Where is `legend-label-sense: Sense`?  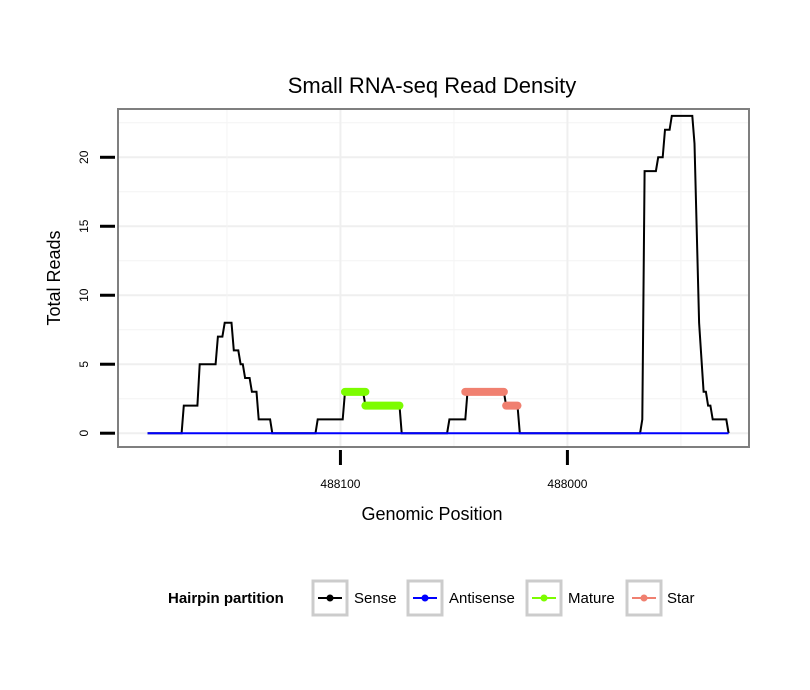
legend-label-sense: Sense is located at coordinates (375, 598).